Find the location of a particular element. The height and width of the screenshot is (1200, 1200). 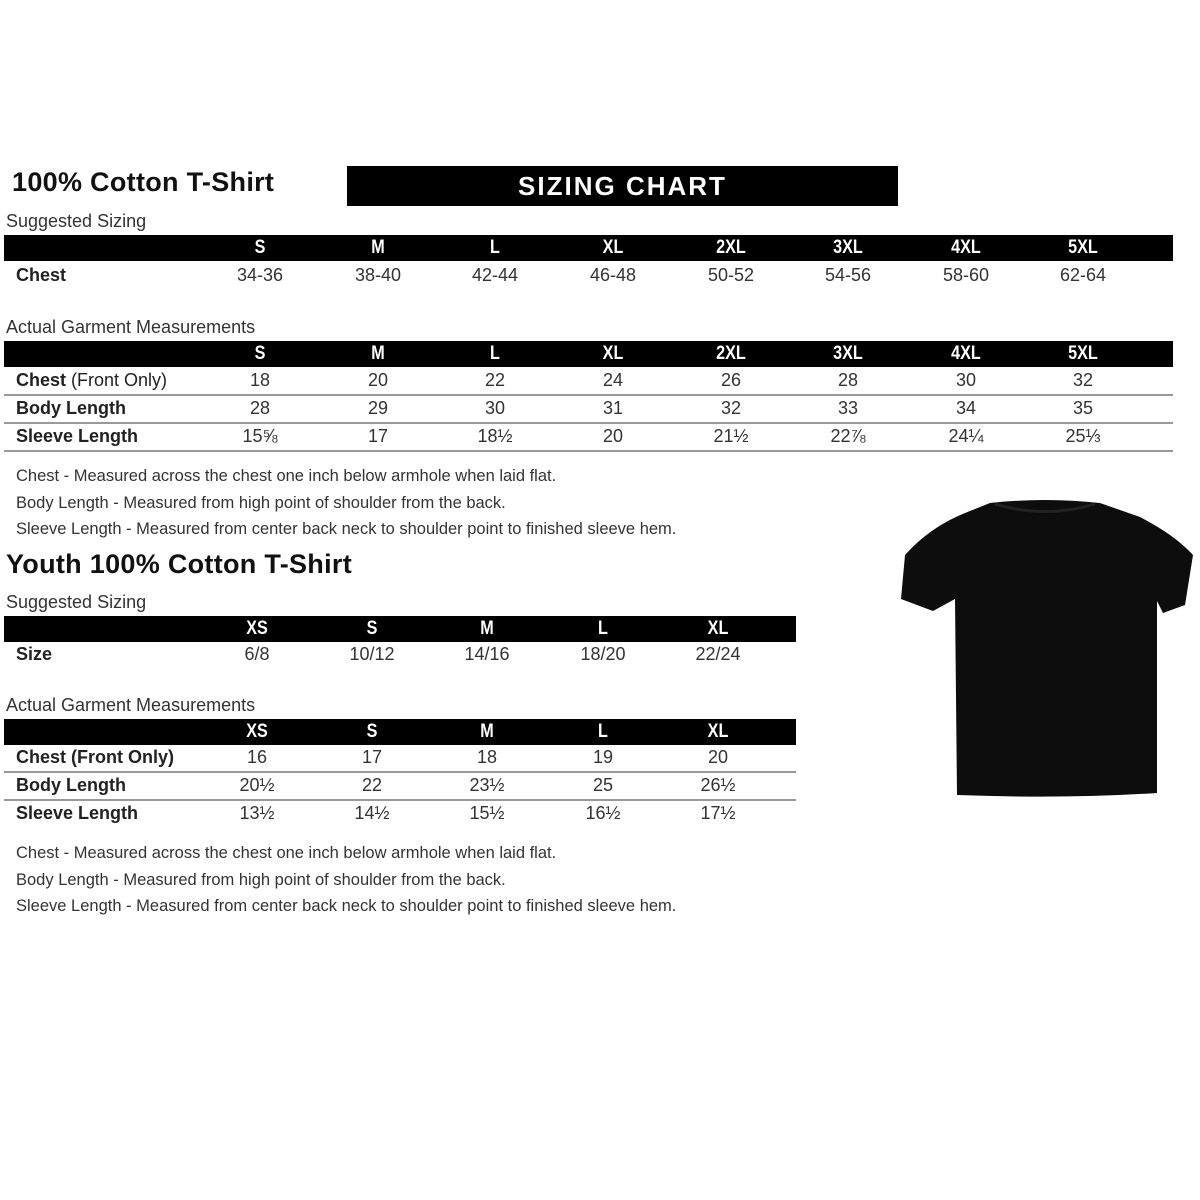

table-cell: 62-64 is located at coordinates (1083, 275).